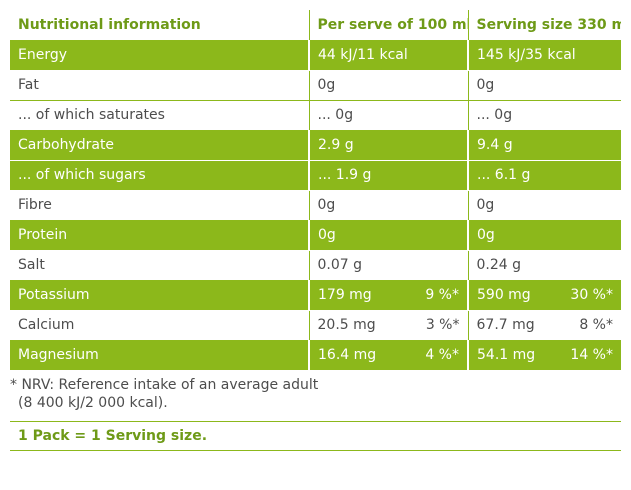  I want to click on value-per-serving: 0.24 g, so click(544, 265).